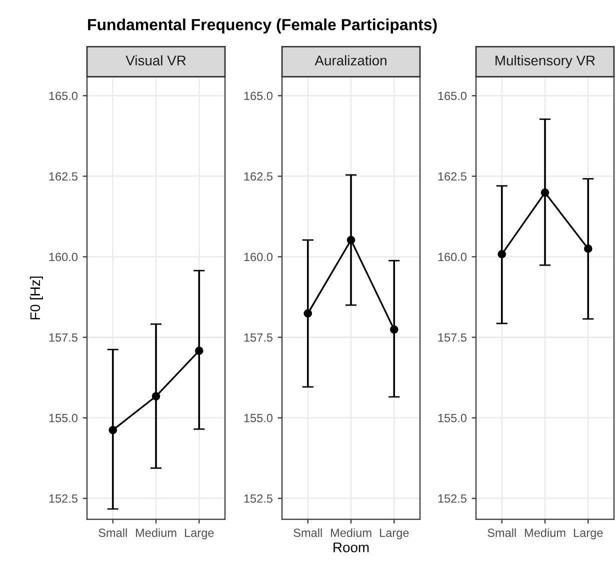 This screenshot has height=565, width=616. What do you see at coordinates (262, 26) in the screenshot?
I see `text: Fundamental Frequency (Female Participants)` at bounding box center [262, 26].